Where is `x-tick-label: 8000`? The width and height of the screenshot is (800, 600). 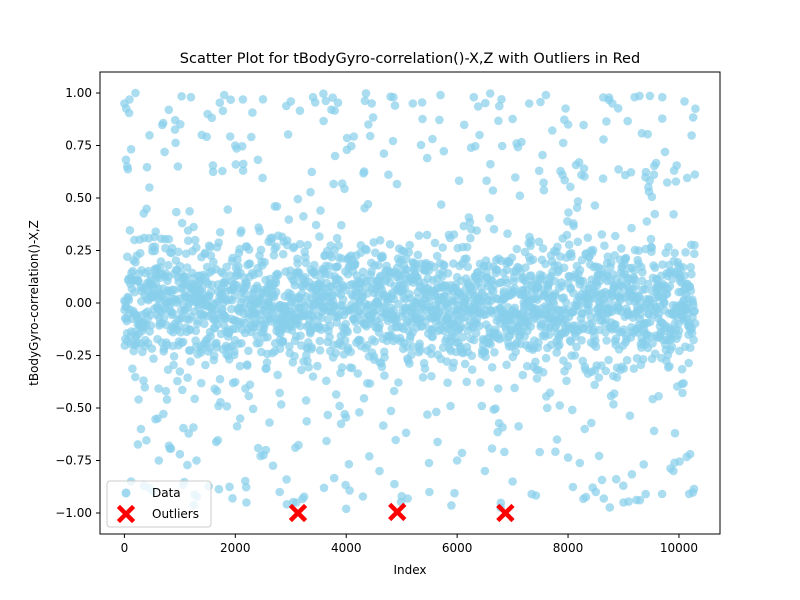 x-tick-label: 8000 is located at coordinates (568, 548).